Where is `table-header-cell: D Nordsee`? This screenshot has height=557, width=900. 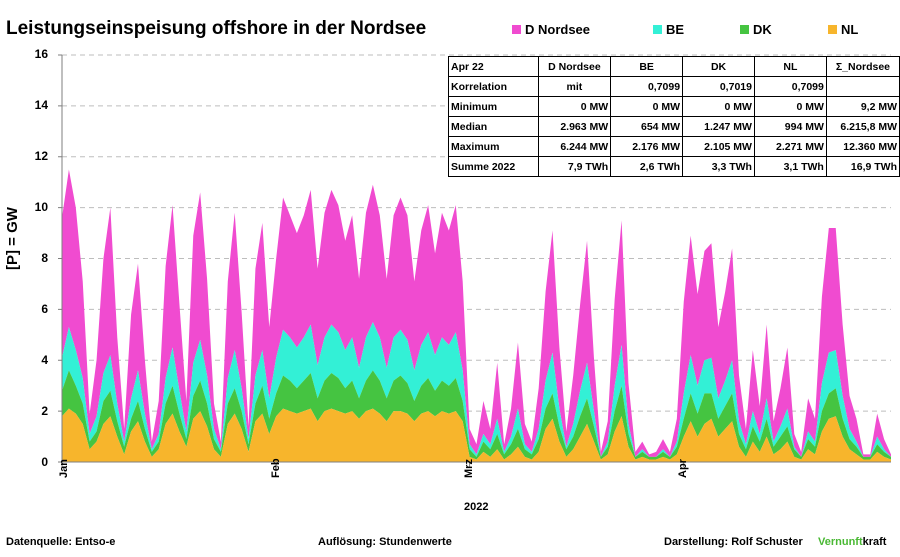
table-header-cell: D Nordsee is located at coordinates (574, 66).